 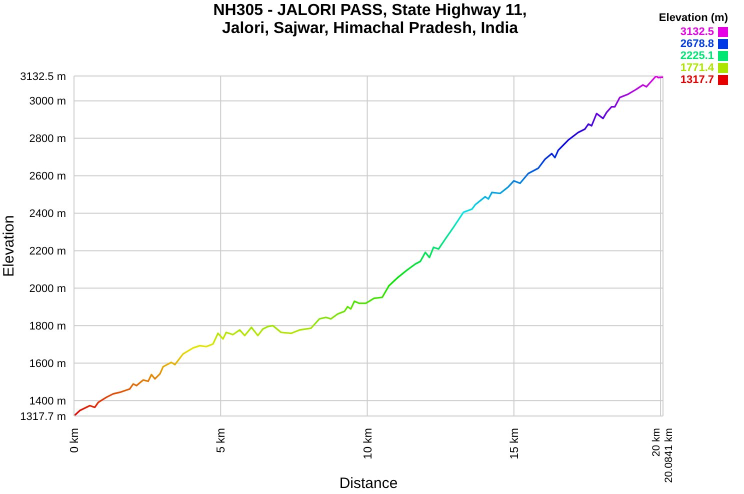 What do you see at coordinates (697, 32) in the screenshot?
I see `color-bar-label: 3132.5` at bounding box center [697, 32].